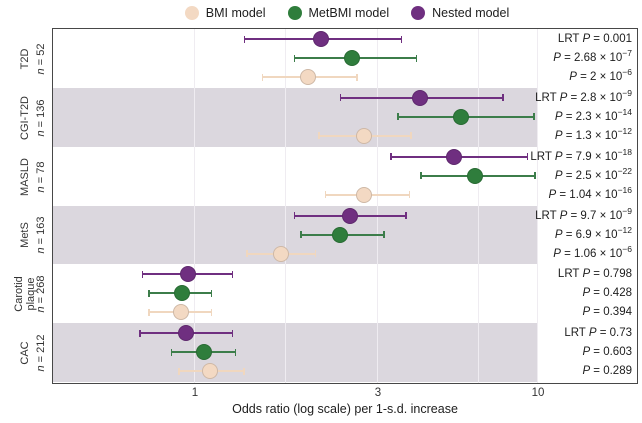 The width and height of the screenshot is (642, 423). What do you see at coordinates (594, 39) in the screenshot?
I see `stat-line: LRT P = 0.001` at bounding box center [594, 39].